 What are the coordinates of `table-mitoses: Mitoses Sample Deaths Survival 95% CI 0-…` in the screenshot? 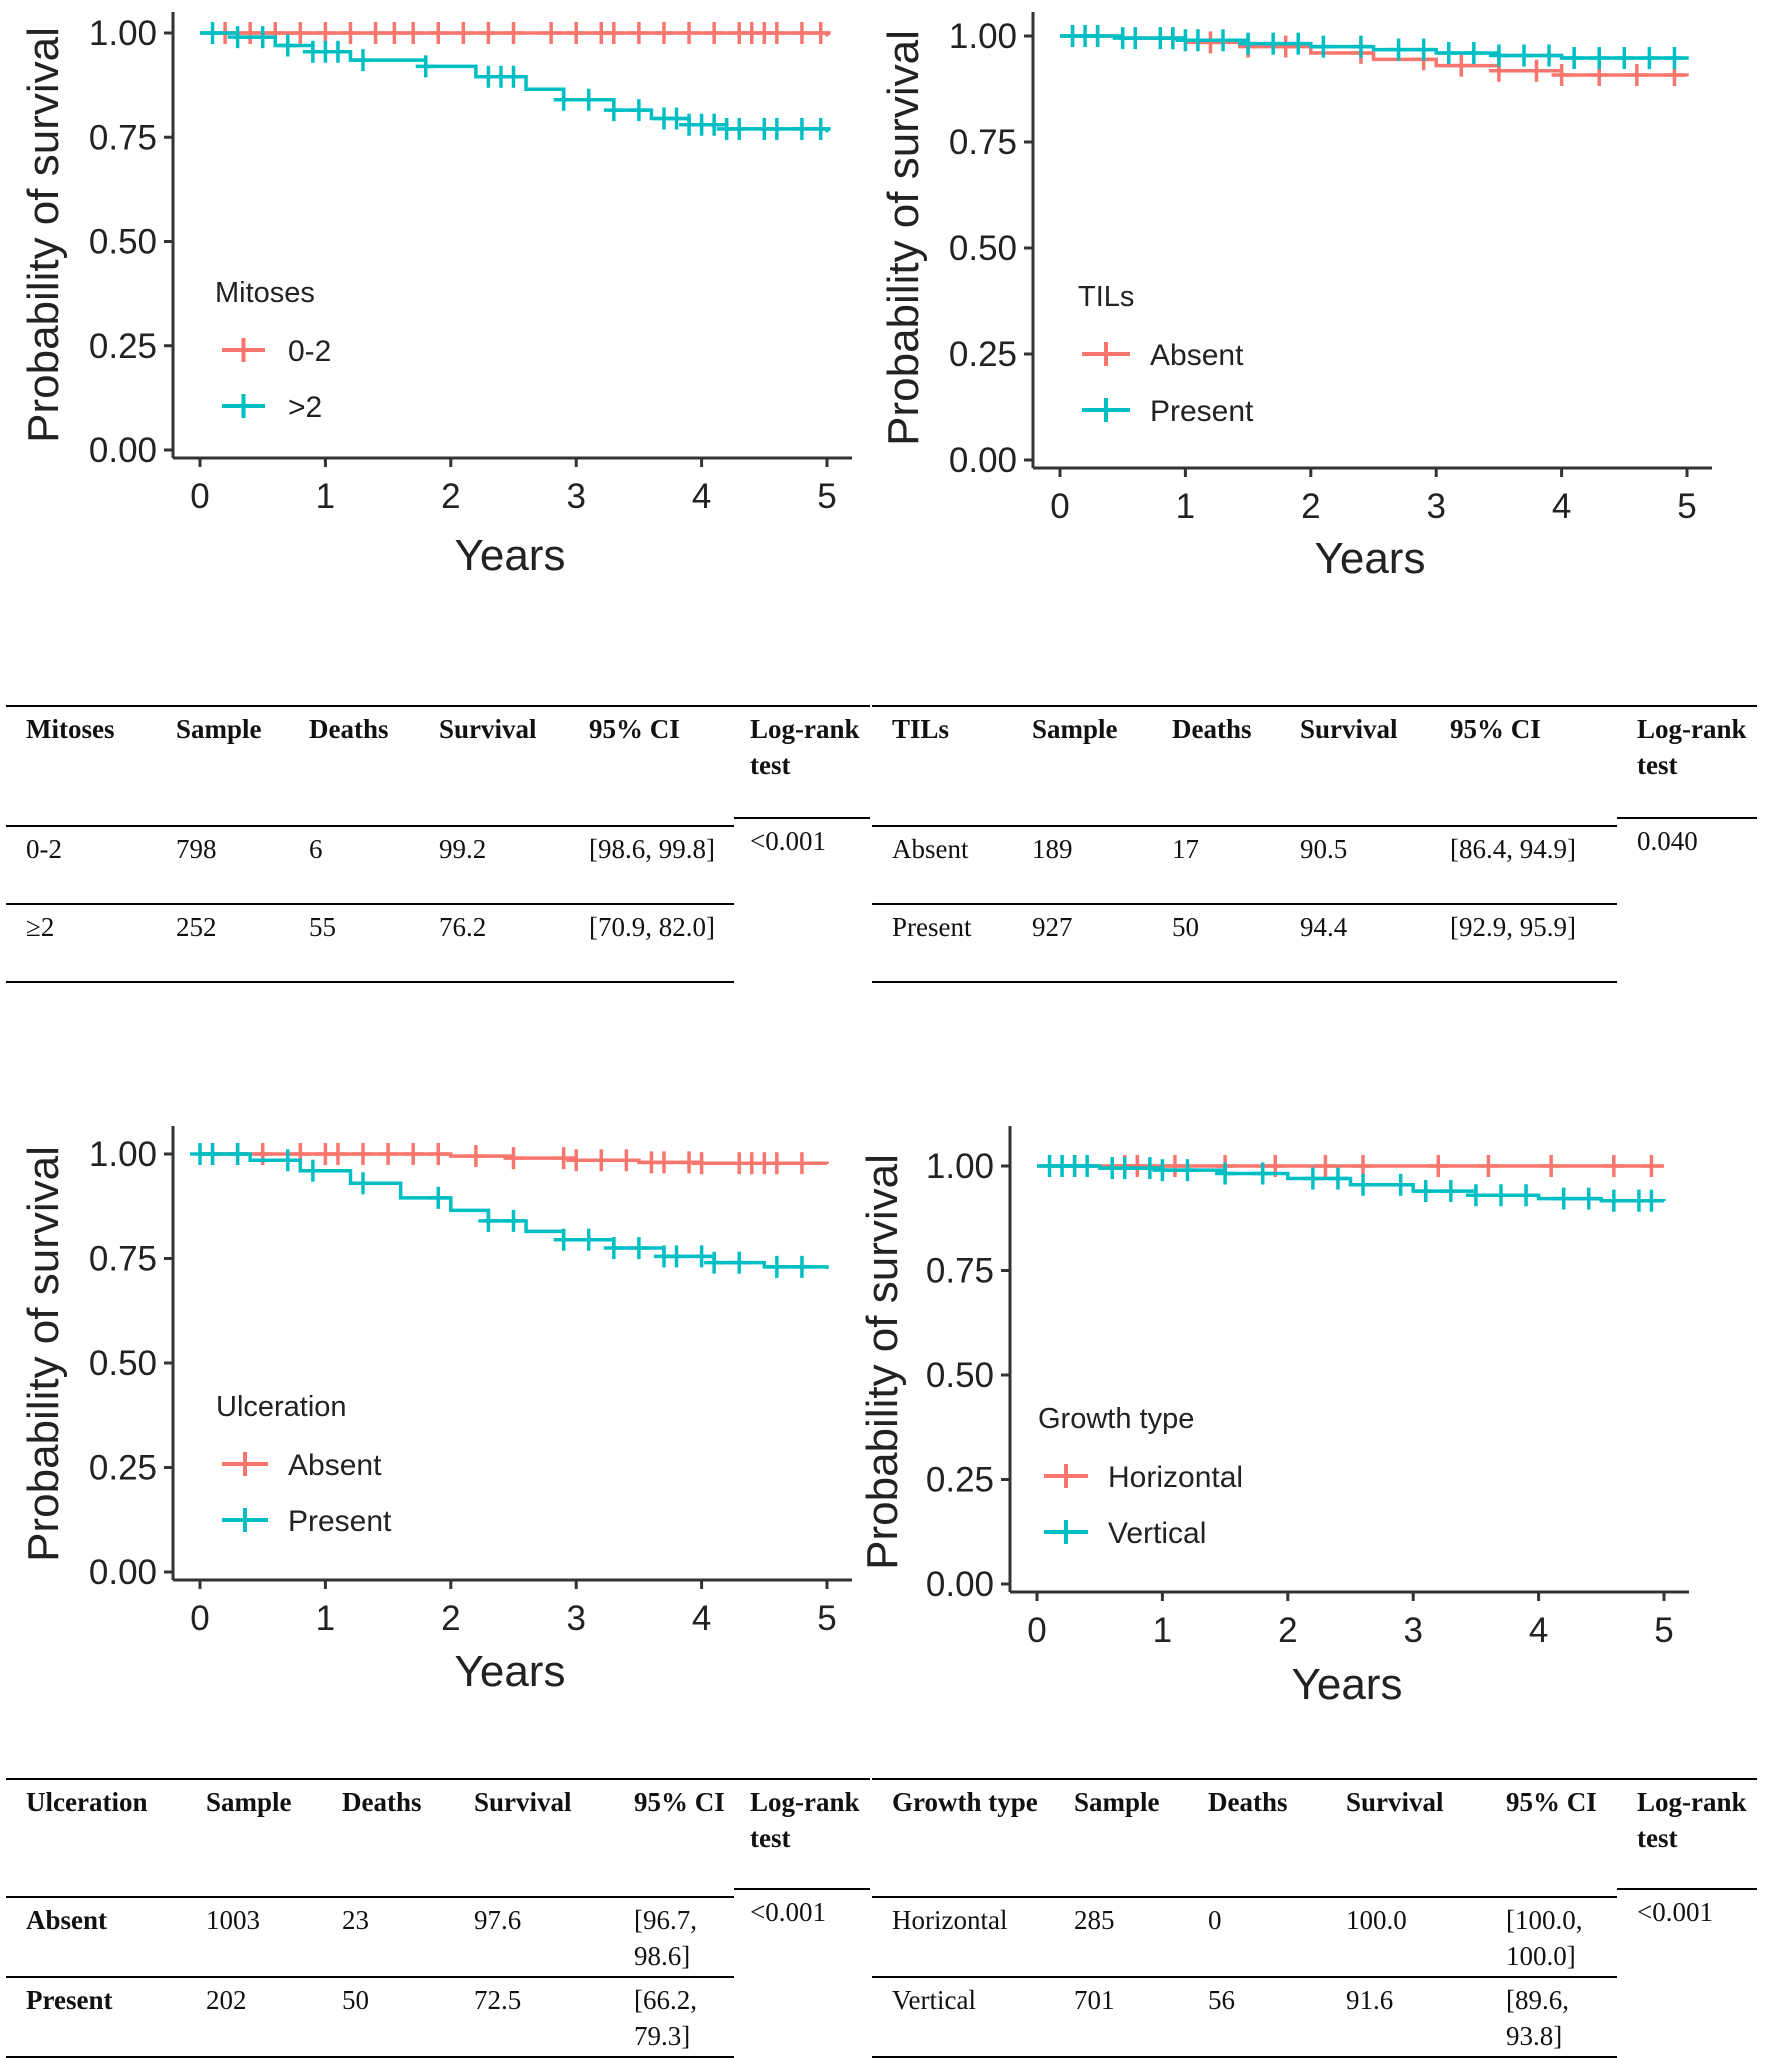 It's located at (370, 844).